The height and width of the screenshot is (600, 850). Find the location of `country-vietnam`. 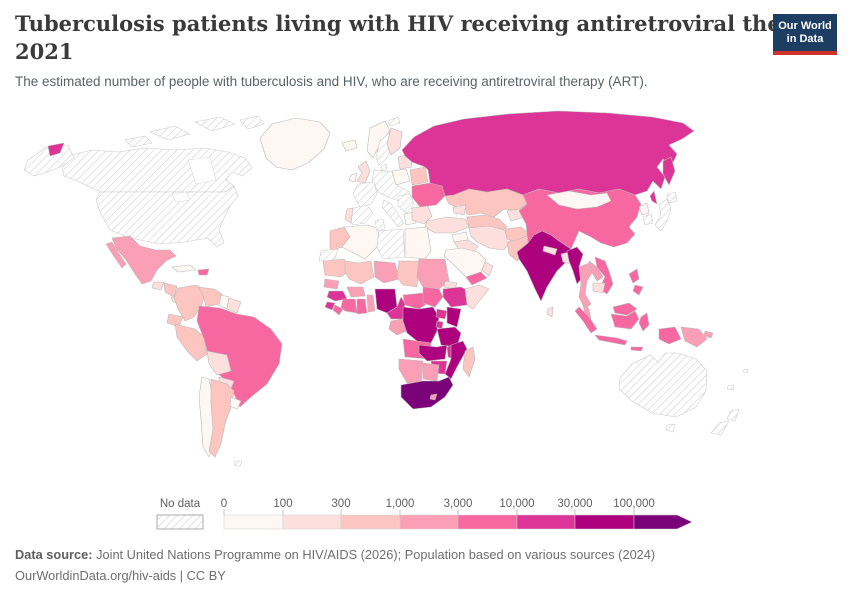

country-vietnam is located at coordinates (604, 275).